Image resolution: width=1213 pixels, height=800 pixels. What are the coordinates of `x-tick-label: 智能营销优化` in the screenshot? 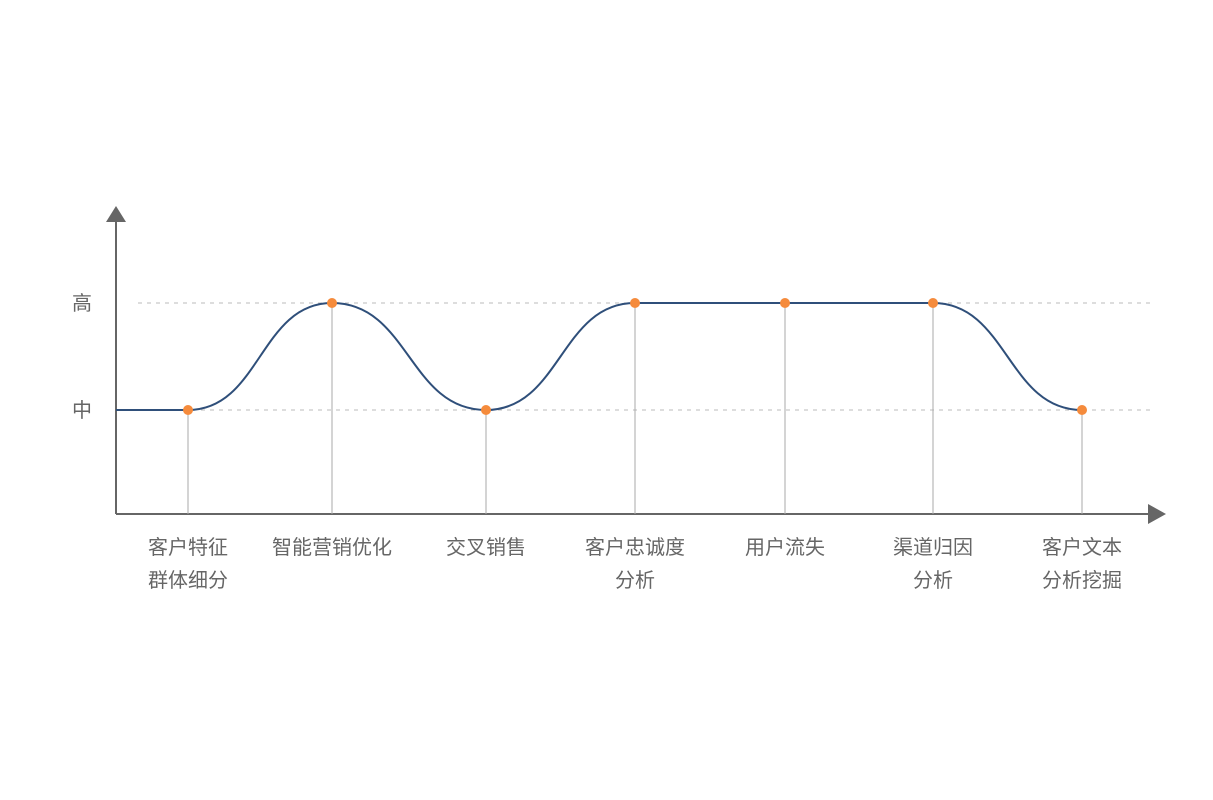 It's located at (332, 547).